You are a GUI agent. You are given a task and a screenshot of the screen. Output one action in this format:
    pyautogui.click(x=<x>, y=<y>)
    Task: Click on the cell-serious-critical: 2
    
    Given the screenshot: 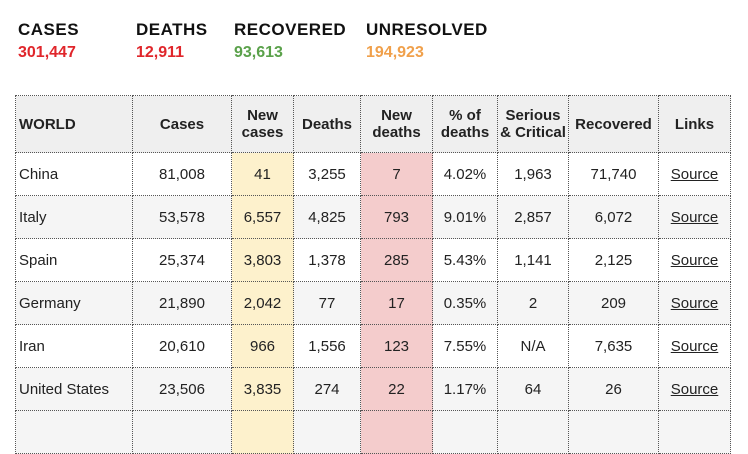 What is the action you would take?
    pyautogui.click(x=533, y=303)
    